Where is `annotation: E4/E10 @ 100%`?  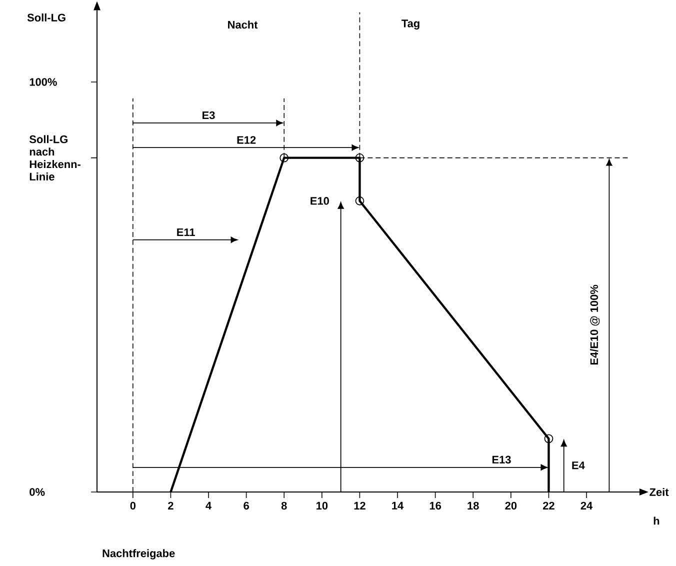
annotation: E4/E10 @ 100% is located at coordinates (595, 324).